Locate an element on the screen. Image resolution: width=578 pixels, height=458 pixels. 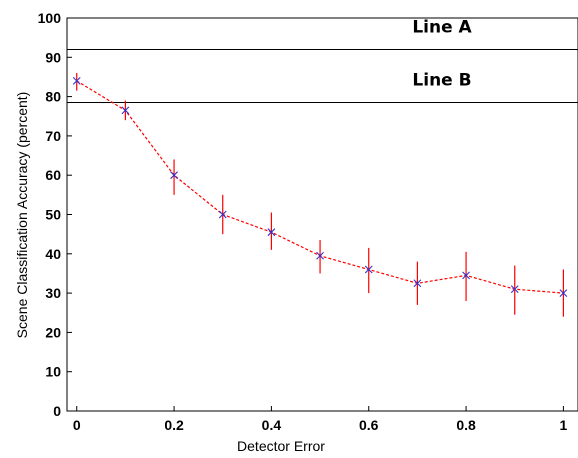
x-axis: 0 0.2 0.4 0.6 0.8 1 is located at coordinates (320, 419).